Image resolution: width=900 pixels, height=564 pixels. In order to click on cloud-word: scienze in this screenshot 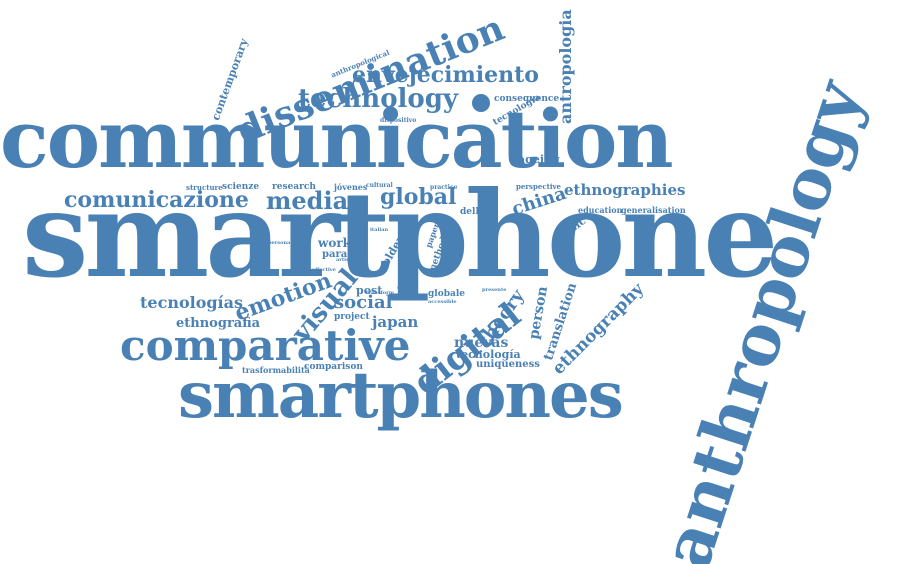, I will do `click(241, 187)`.